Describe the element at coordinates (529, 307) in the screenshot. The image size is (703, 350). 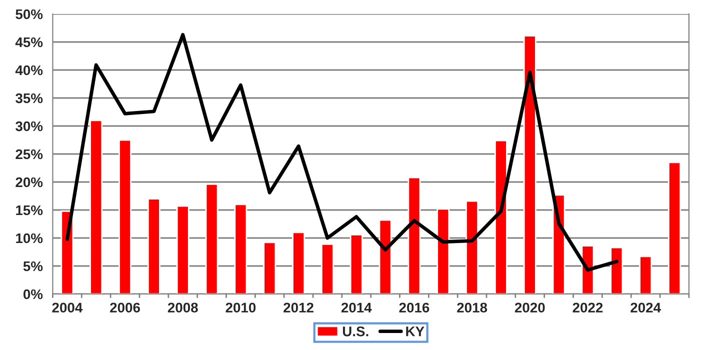
I see `x-tick-label: 2020` at that location.